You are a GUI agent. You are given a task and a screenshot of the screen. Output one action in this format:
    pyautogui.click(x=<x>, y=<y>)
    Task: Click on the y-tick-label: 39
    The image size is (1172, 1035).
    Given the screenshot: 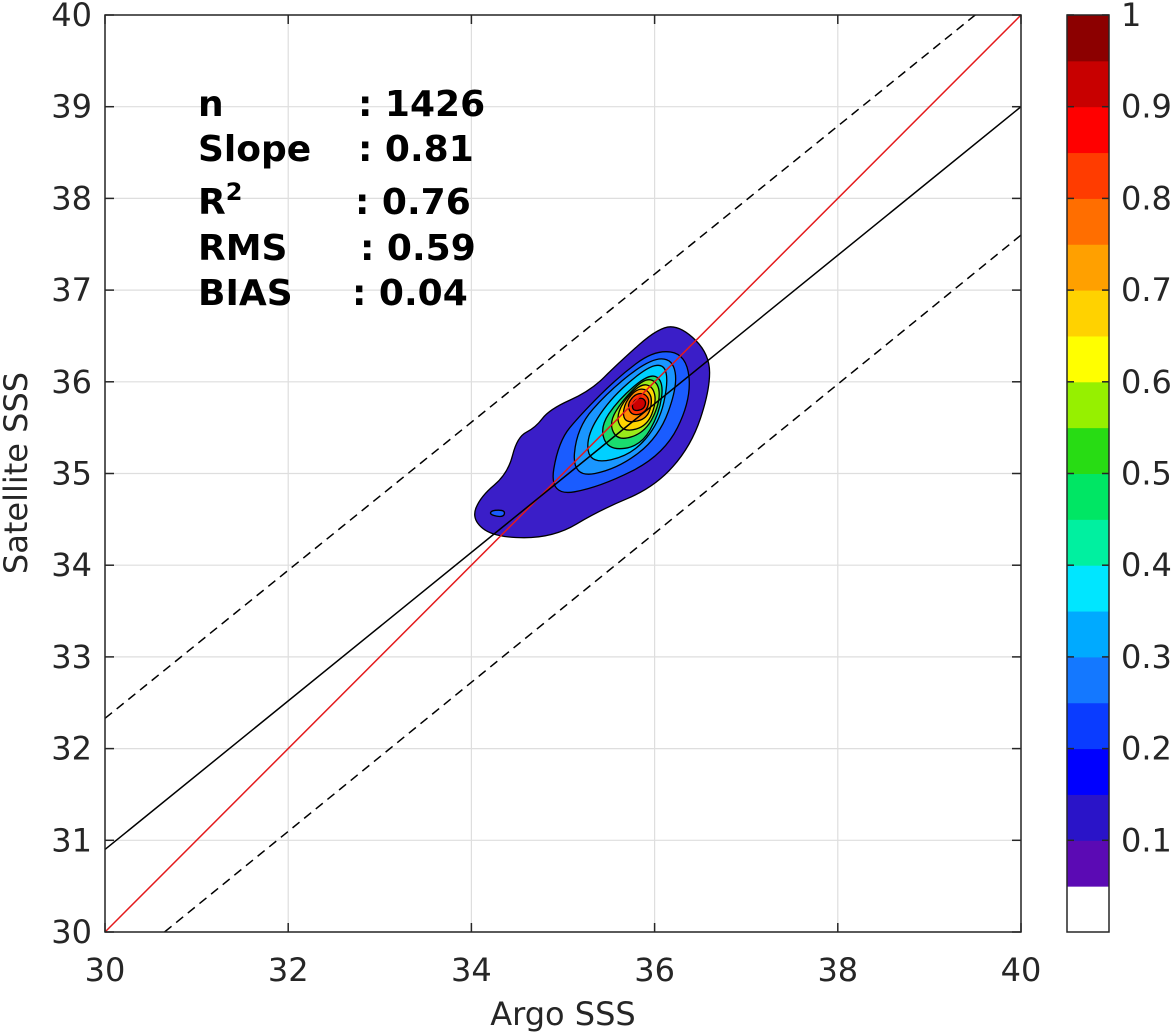 What is the action you would take?
    pyautogui.click(x=71, y=107)
    